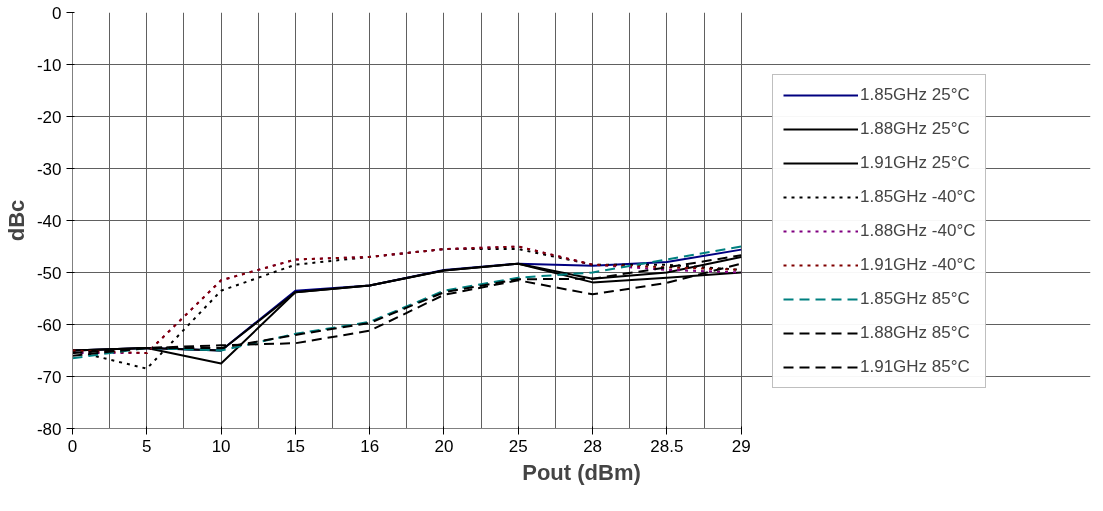 The width and height of the screenshot is (1103, 511). Describe the element at coordinates (49, 429) in the screenshot. I see `y-tick-label: -80` at that location.